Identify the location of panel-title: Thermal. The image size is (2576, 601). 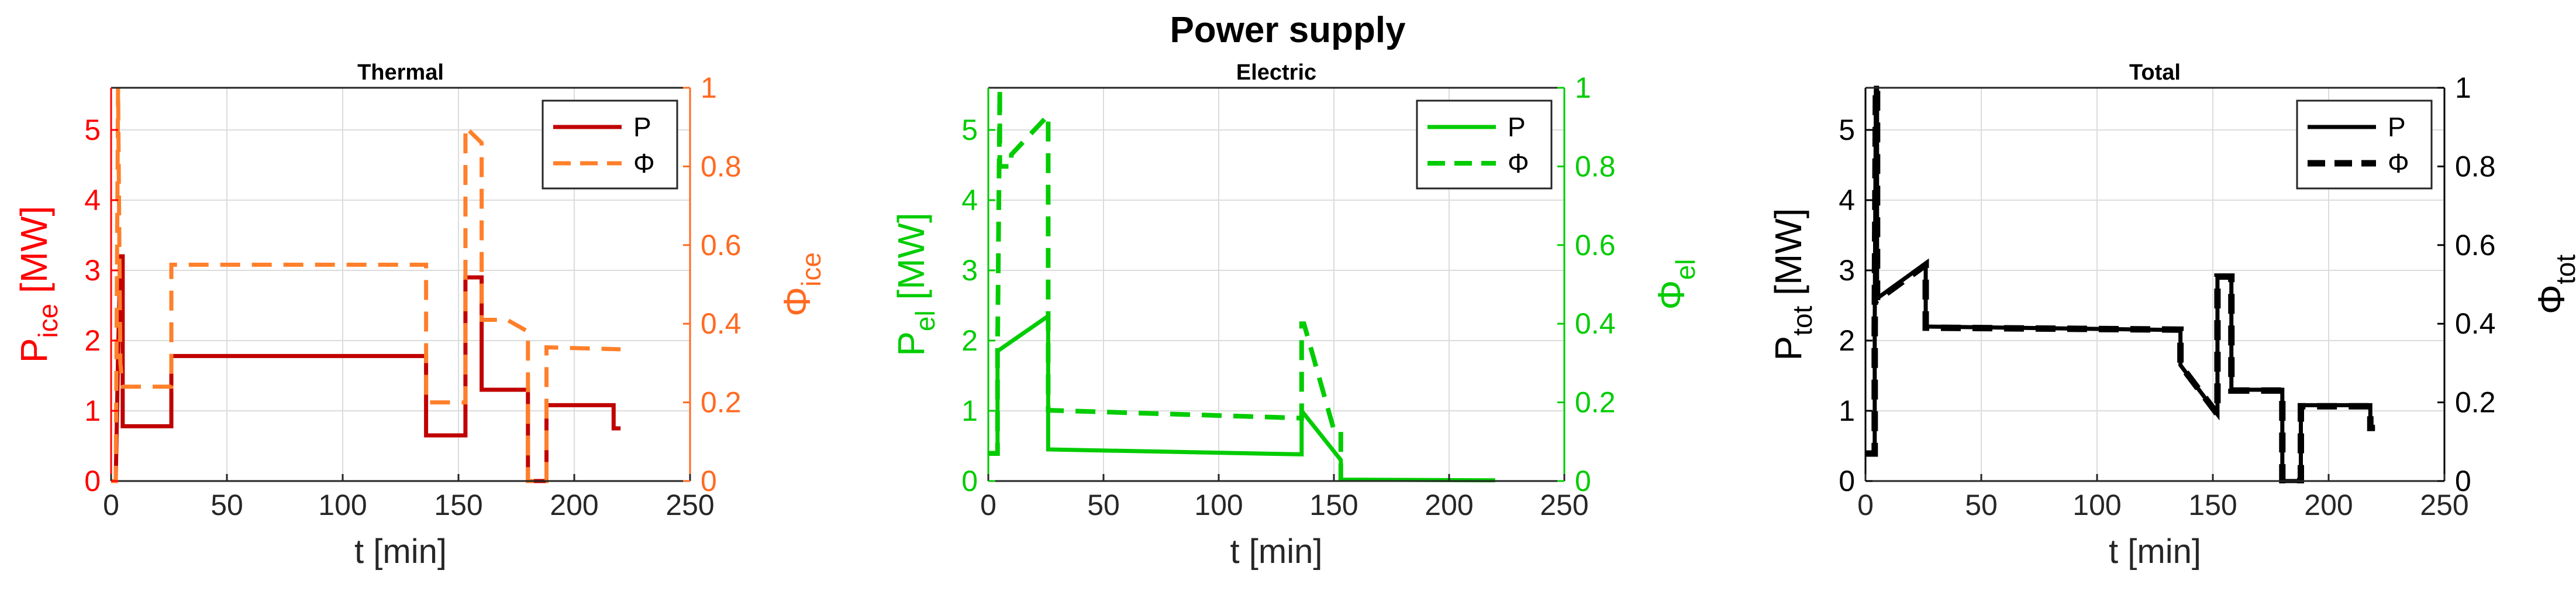
(400, 72).